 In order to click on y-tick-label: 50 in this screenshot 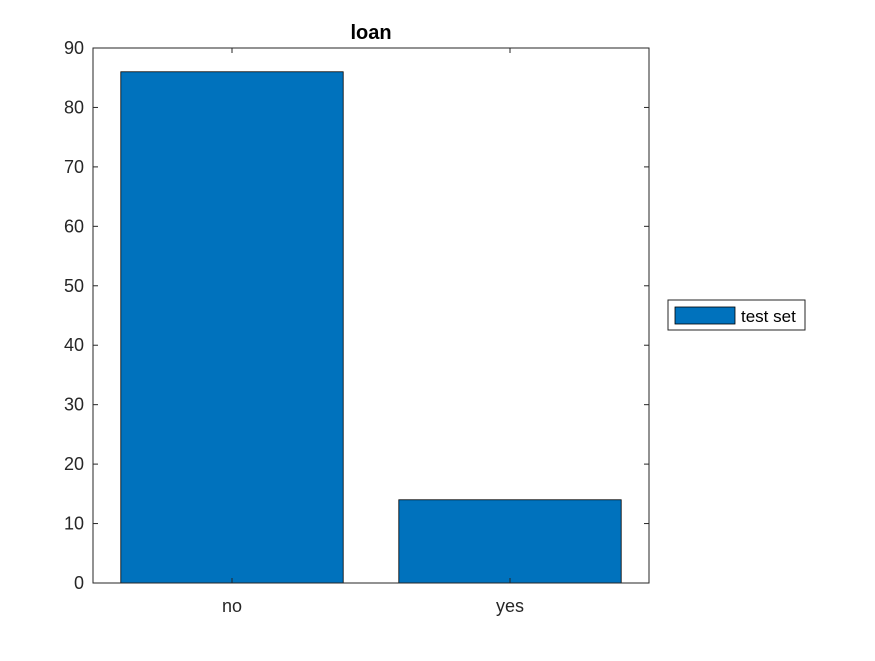, I will do `click(74, 286)`.